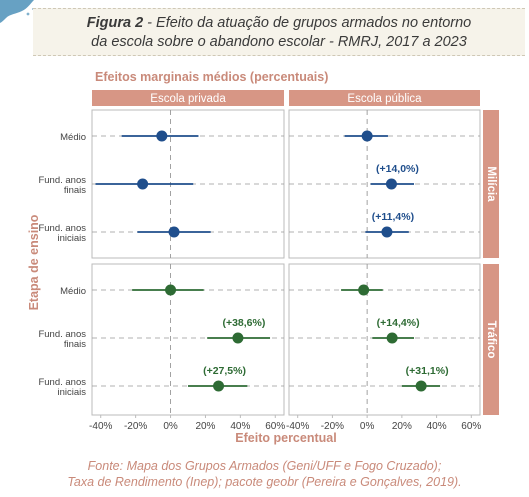  I want to click on point-estimate-trafico-escola-publica-fund-anos-finais, so click(392, 338).